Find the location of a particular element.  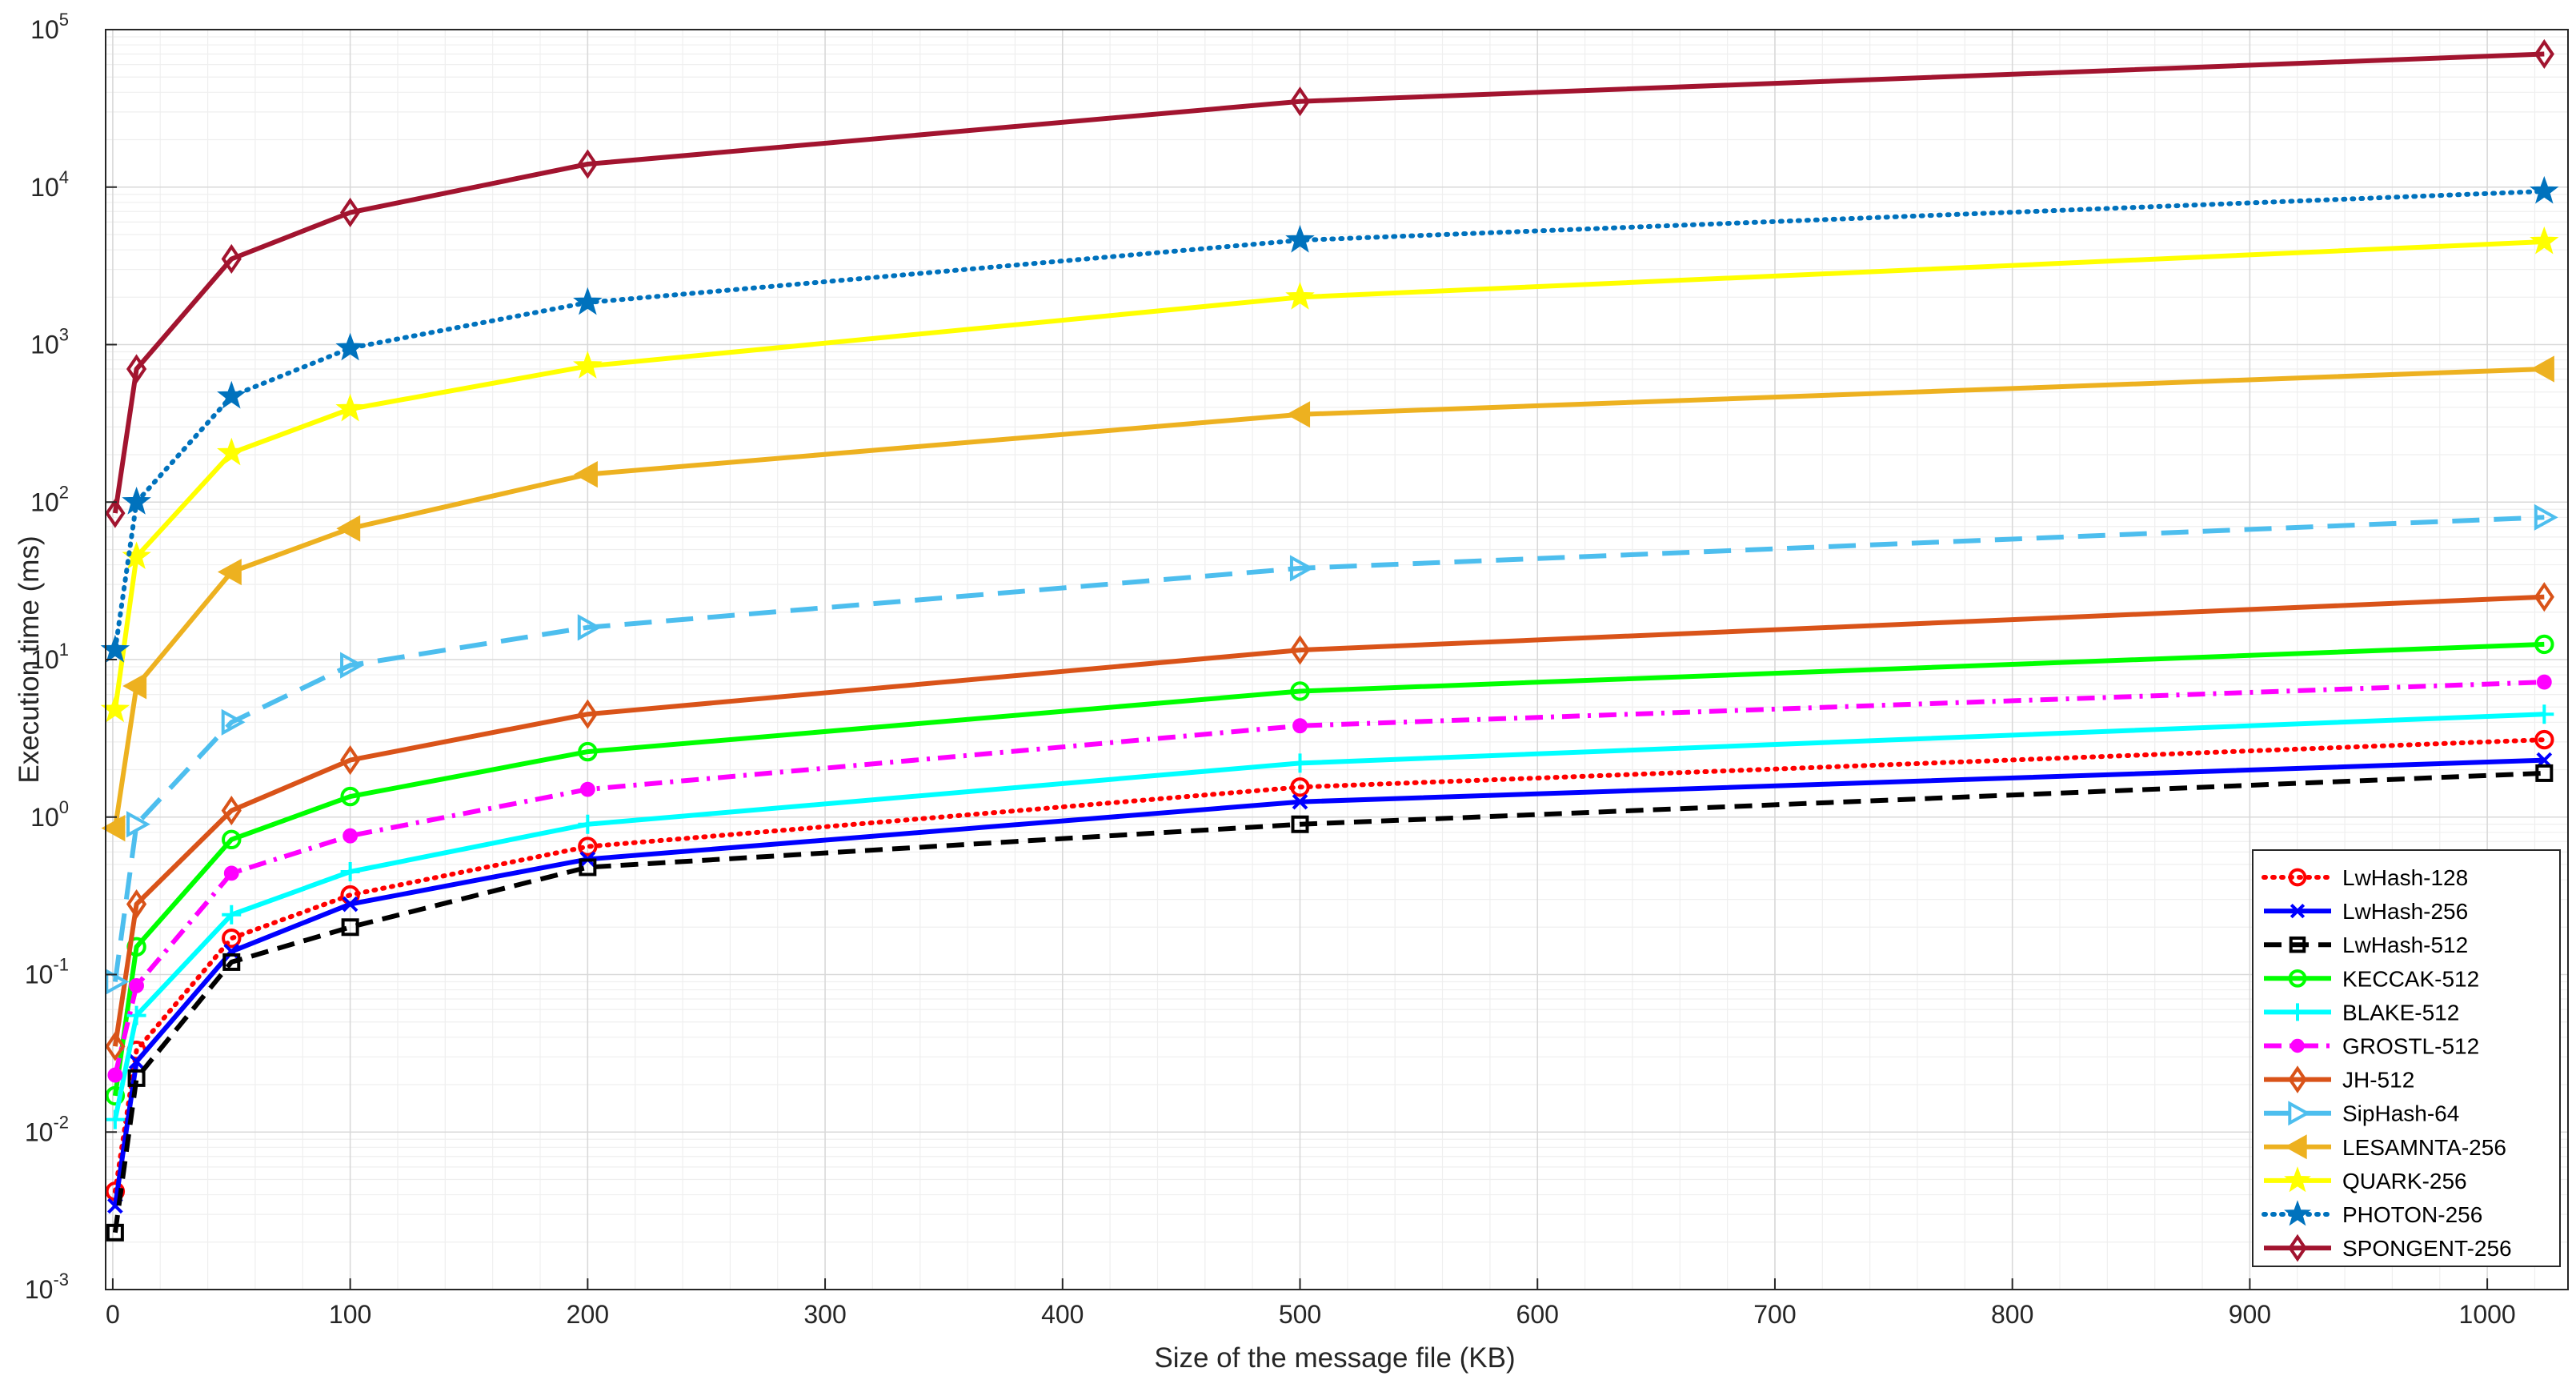

legend-item: LwHash-128 is located at coordinates (2365, 877).